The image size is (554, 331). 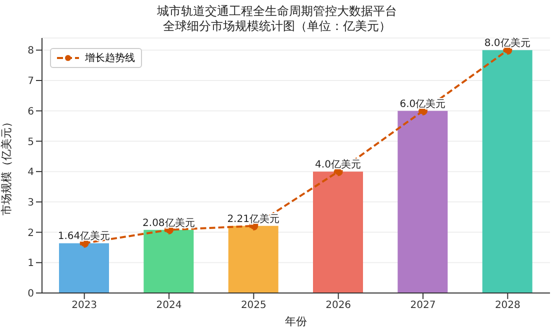 I want to click on data-label: 2.21亿美元, so click(x=253, y=218).